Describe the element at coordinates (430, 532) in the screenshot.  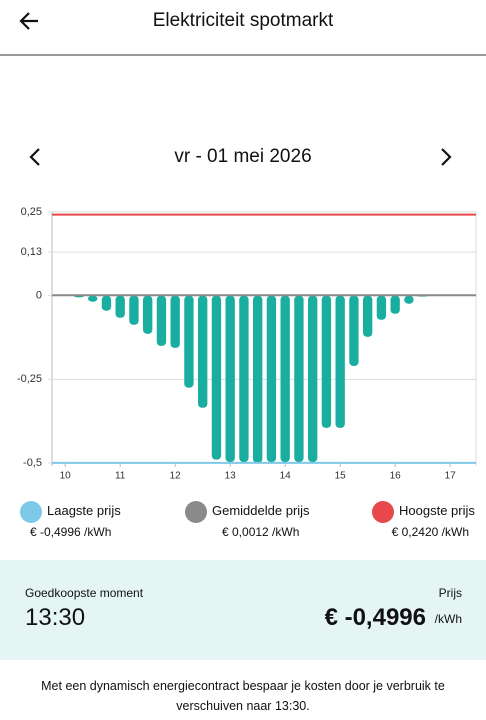
I see `legend-value: € 0,2420 /kWh` at that location.